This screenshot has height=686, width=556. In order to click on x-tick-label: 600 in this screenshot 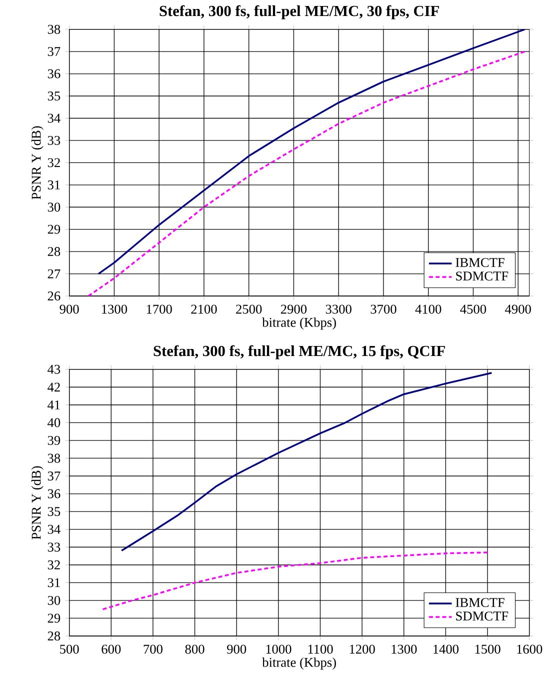, I will do `click(111, 649)`.